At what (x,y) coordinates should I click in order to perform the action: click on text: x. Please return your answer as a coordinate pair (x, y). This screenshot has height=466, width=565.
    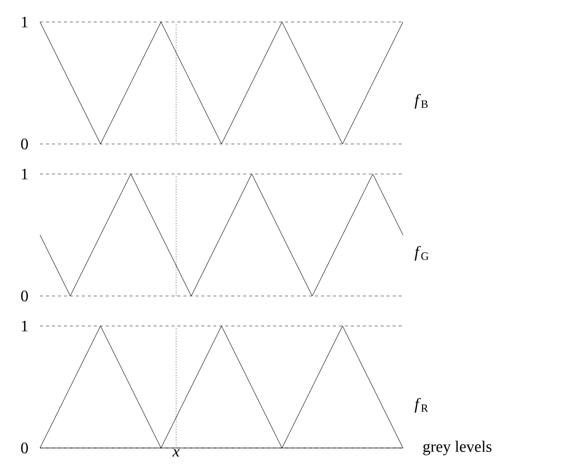
    Looking at the image, I should click on (176, 452).